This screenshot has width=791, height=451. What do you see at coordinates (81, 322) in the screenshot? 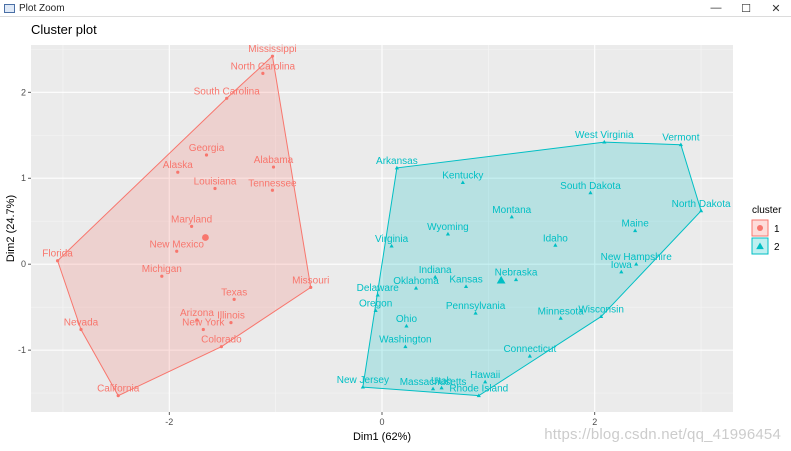
I see `point-label: Nevada` at bounding box center [81, 322].